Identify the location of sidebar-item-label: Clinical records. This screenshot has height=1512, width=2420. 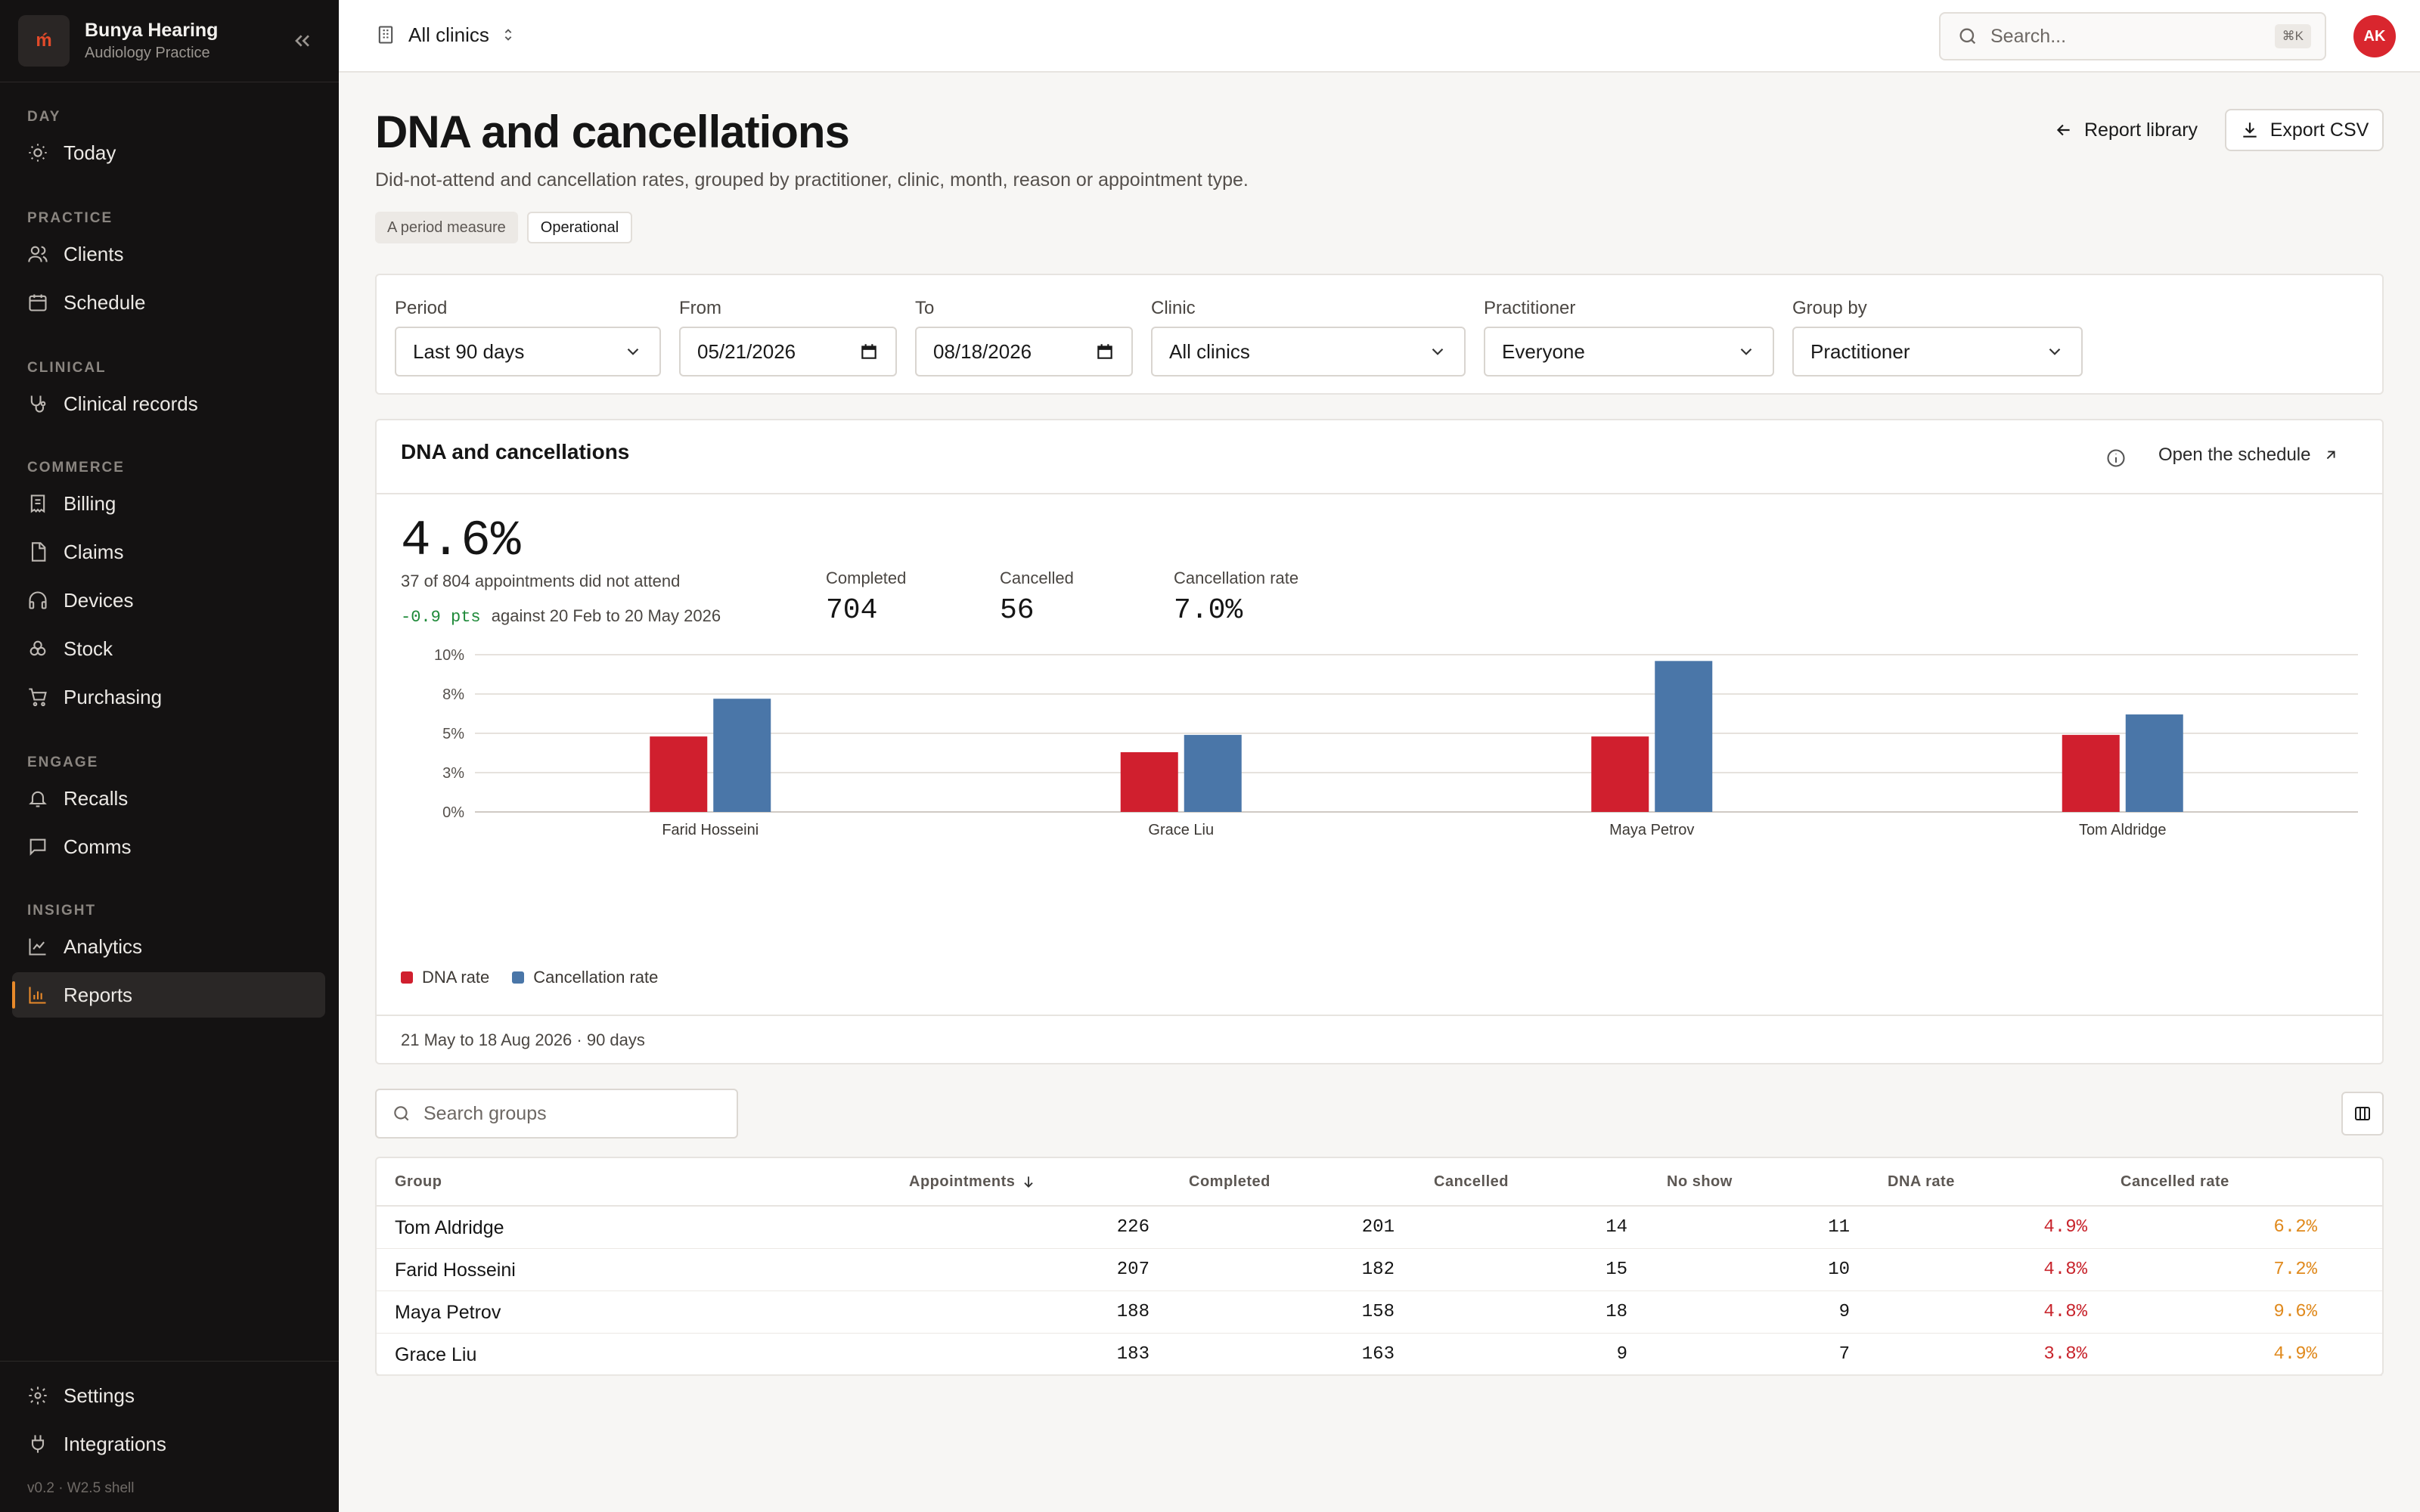
(131, 404).